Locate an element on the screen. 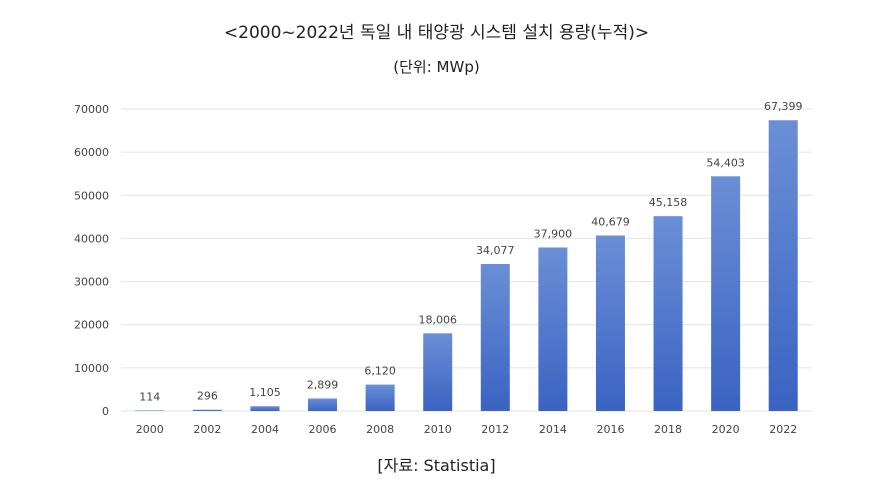 This screenshot has height=484, width=873. y-tick-label: 20000 is located at coordinates (91, 325).